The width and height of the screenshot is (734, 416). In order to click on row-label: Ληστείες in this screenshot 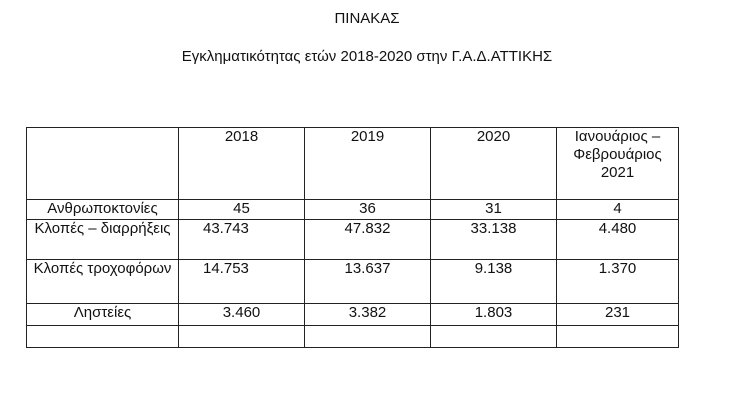, I will do `click(102, 314)`.